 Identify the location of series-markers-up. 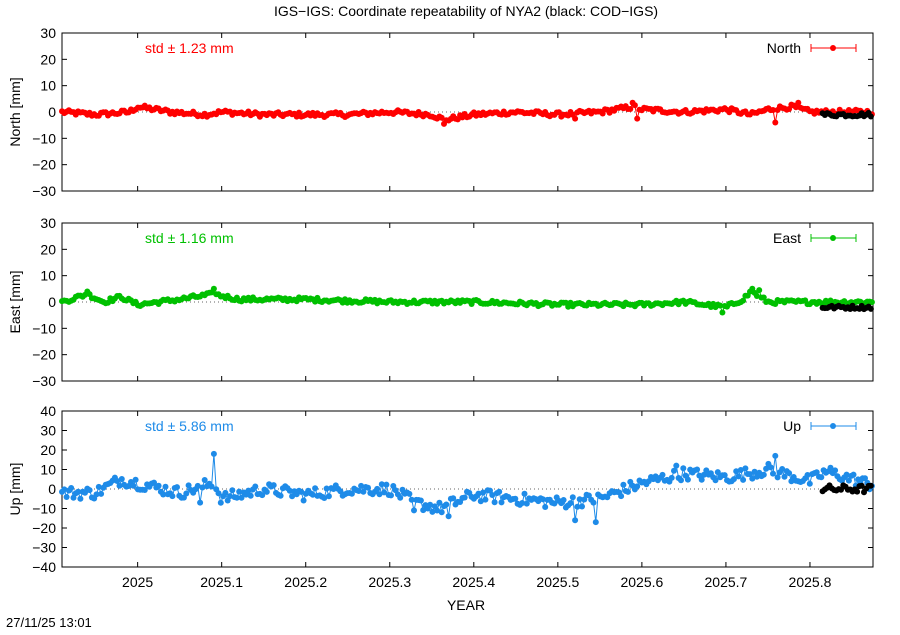
(467, 488).